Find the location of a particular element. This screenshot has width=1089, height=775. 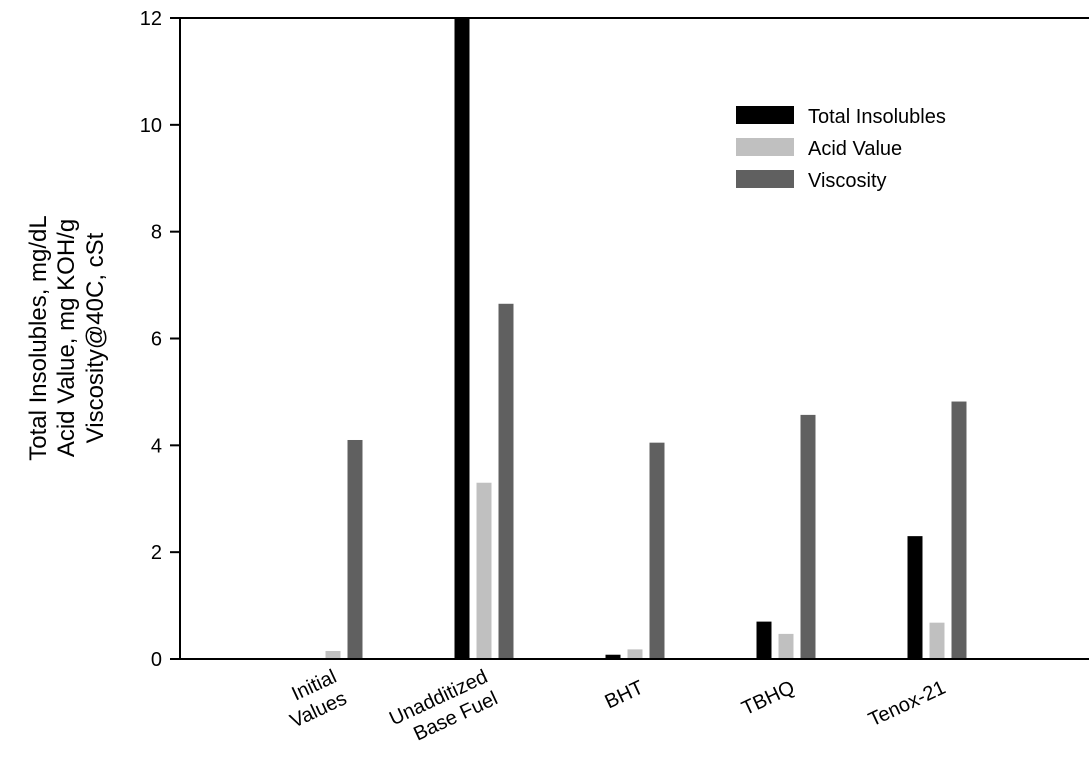

legend-label-0: Total Insolubles is located at coordinates (877, 117).